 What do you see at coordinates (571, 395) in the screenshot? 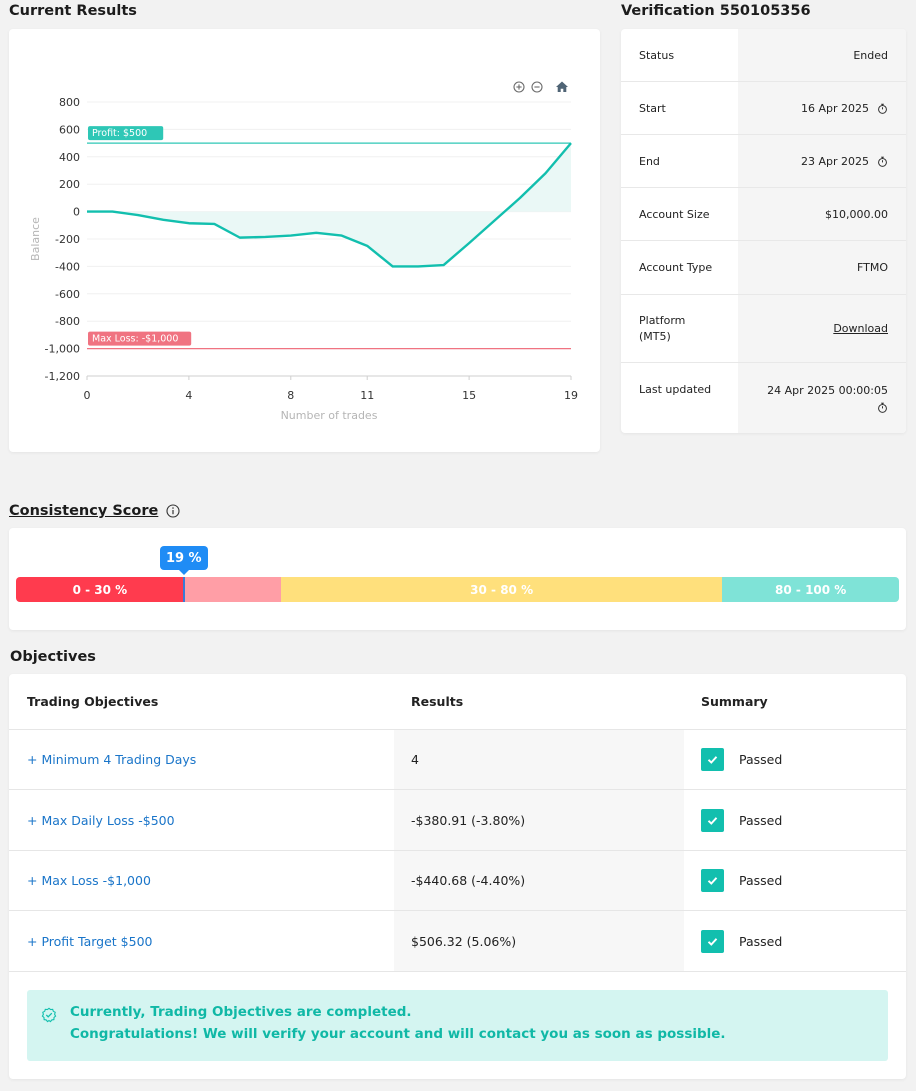
I see `x-tick-label: 19` at bounding box center [571, 395].